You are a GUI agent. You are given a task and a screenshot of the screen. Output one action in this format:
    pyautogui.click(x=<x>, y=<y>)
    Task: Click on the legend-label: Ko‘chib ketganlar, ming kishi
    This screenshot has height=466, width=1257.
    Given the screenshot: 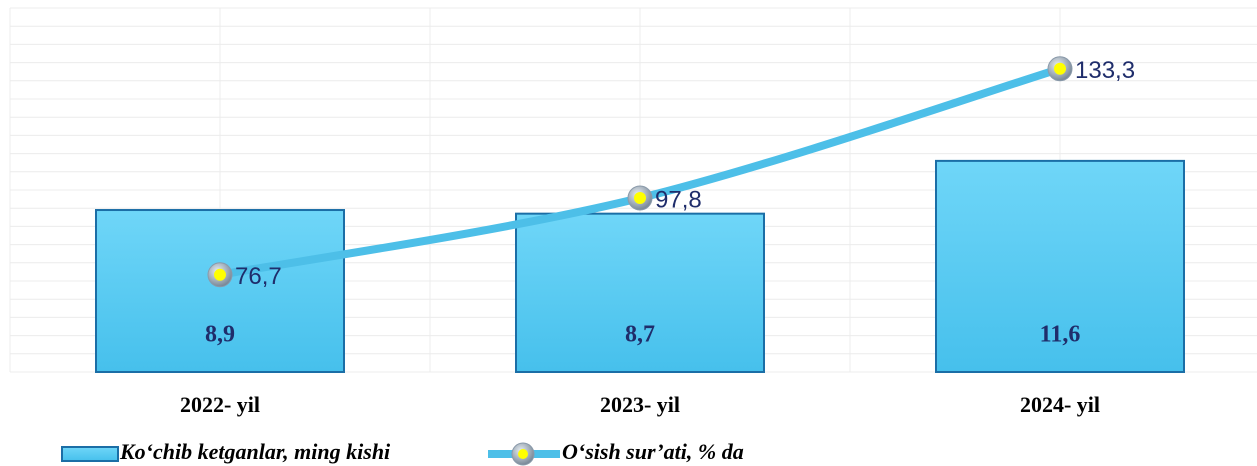 What is the action you would take?
    pyautogui.click(x=255, y=451)
    